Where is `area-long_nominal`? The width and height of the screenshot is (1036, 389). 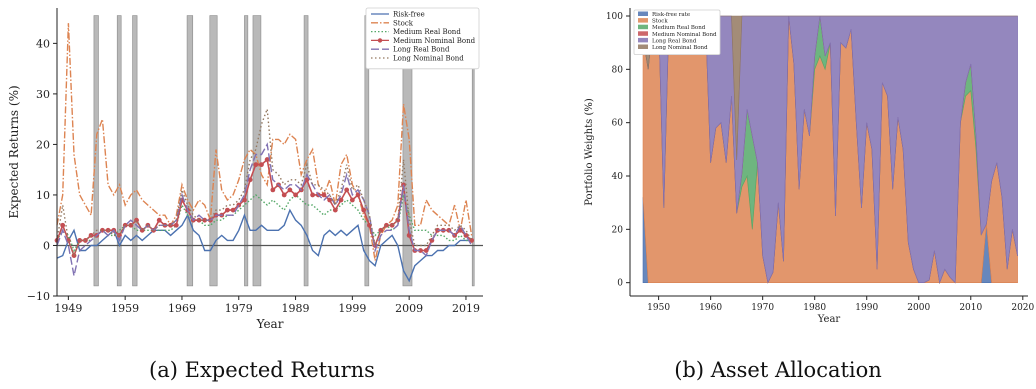 area-long_nominal is located at coordinates (830, 88).